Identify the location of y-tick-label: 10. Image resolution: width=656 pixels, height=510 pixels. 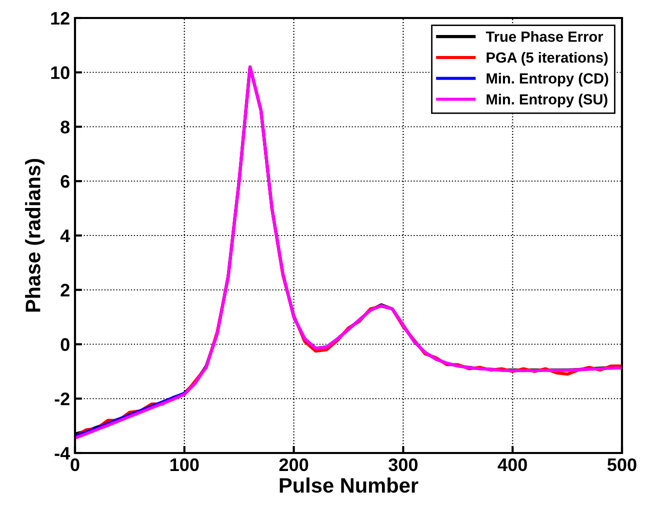
(60, 73).